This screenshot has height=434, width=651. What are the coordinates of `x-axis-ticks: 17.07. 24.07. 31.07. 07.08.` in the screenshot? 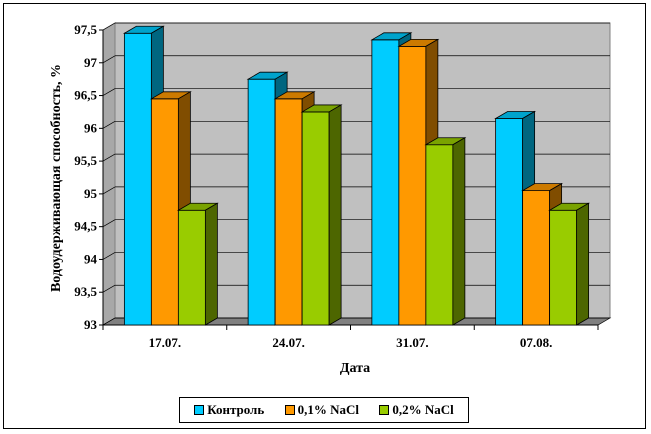 It's located at (350, 337).